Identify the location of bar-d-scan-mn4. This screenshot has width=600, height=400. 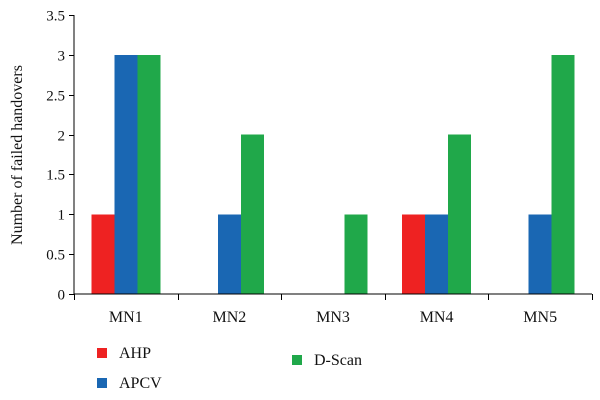
(460, 214).